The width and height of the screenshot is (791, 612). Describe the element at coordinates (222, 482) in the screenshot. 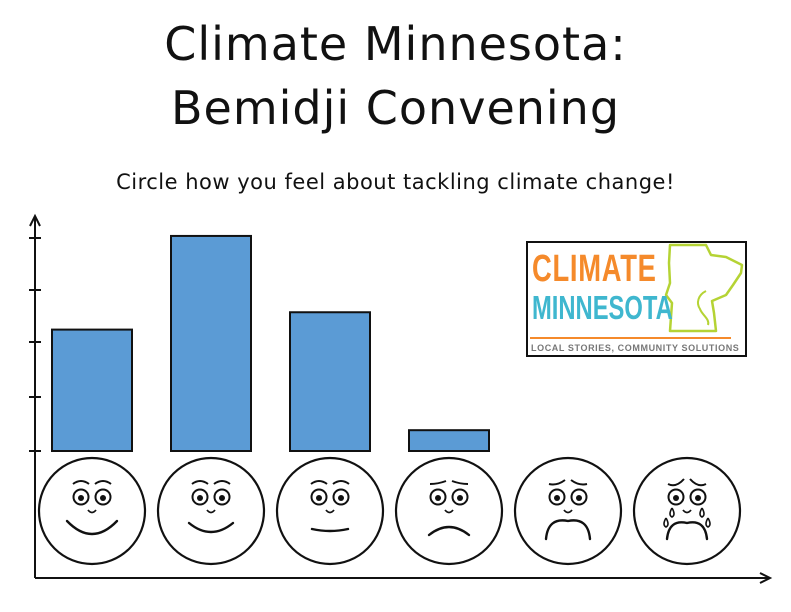

I see `happy-face-icon-brow-right` at that location.